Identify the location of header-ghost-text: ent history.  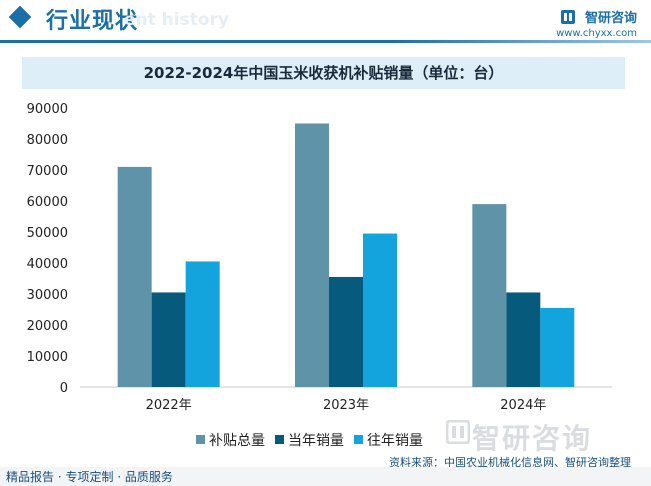
(176, 20).